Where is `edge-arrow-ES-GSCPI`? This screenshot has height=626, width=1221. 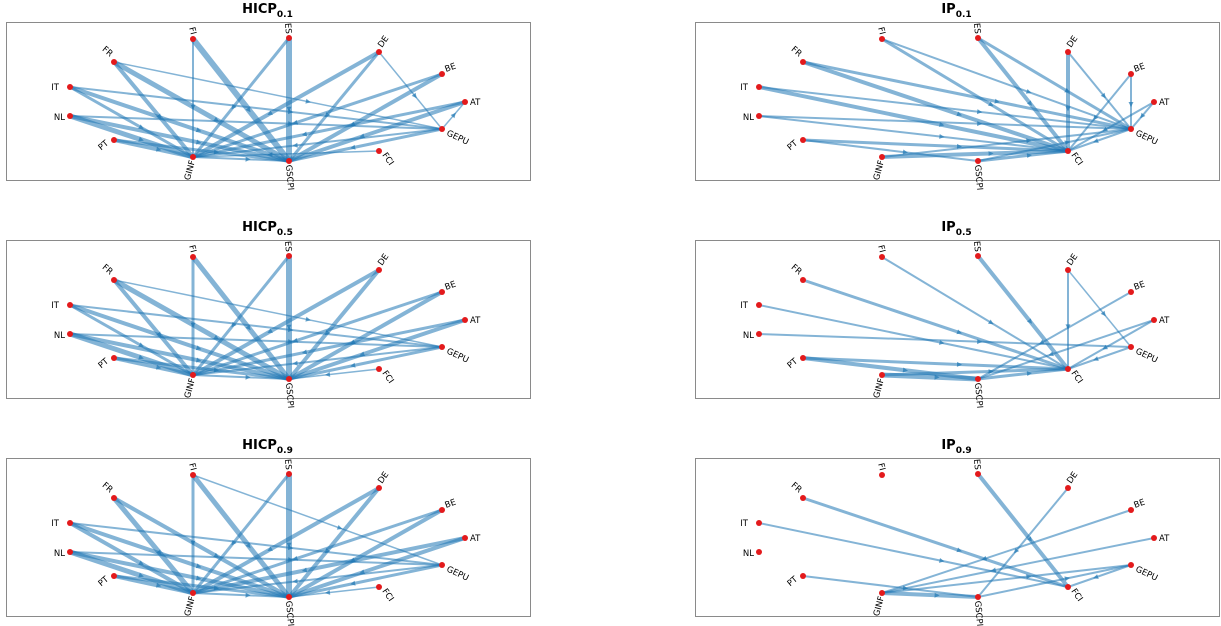
edge-arrow-ES-GSCPI is located at coordinates (289, 109).